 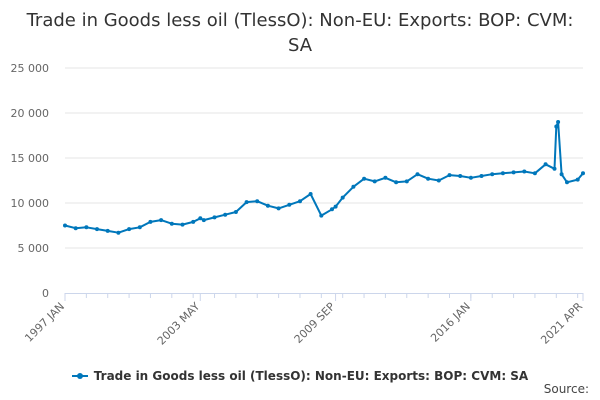 What do you see at coordinates (44, 322) in the screenshot?
I see `x-tick-label: 1997 JAN` at bounding box center [44, 322].